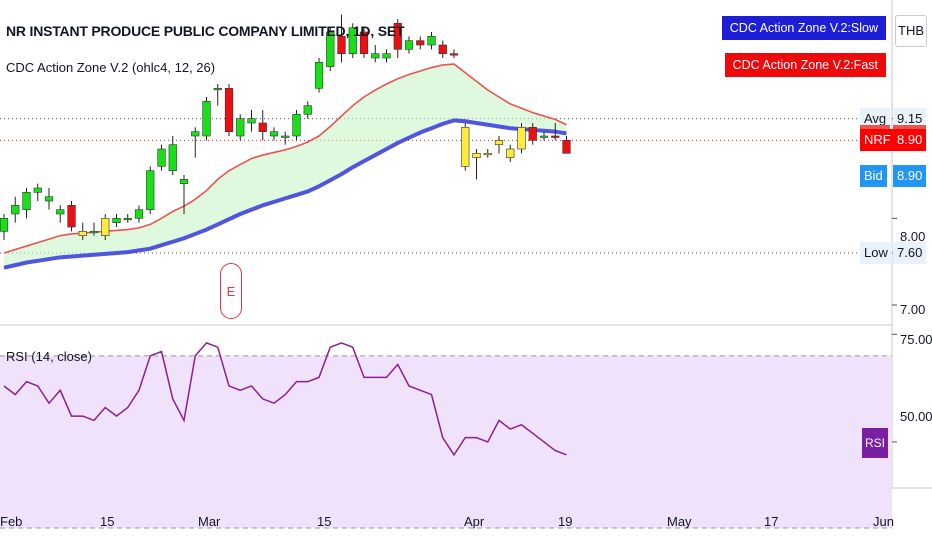 The height and width of the screenshot is (550, 932). I want to click on x-tick: 19, so click(565, 521).